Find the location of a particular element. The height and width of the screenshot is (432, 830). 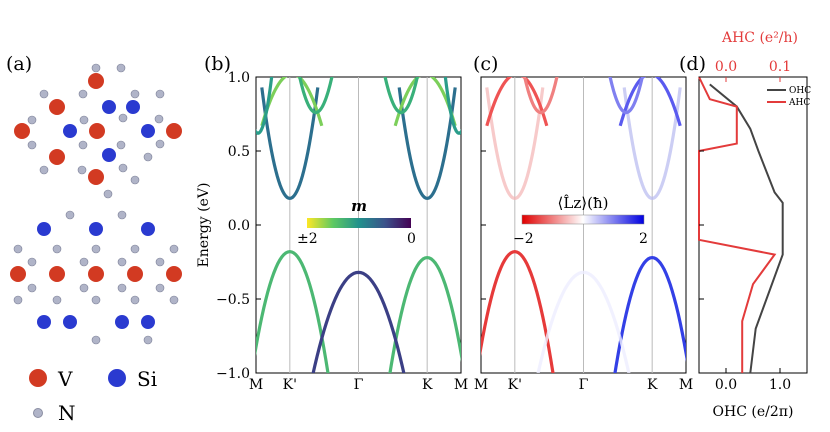

legend-v-atom is located at coordinates (38, 378).